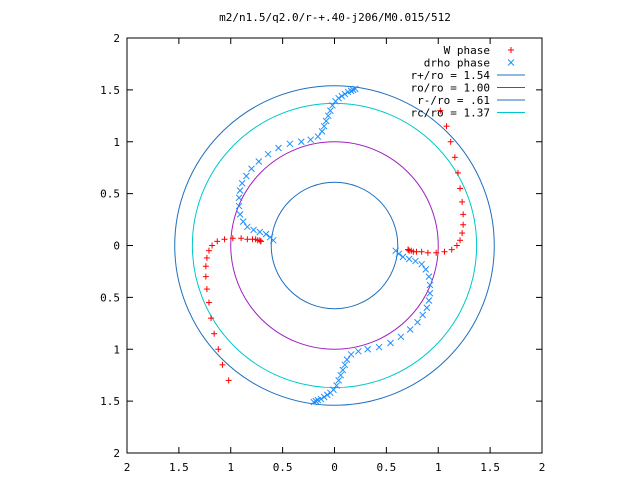 This screenshot has width=640, height=480. Describe the element at coordinates (110, 194) in the screenshot. I see `y-tick-label: 0.5` at that location.